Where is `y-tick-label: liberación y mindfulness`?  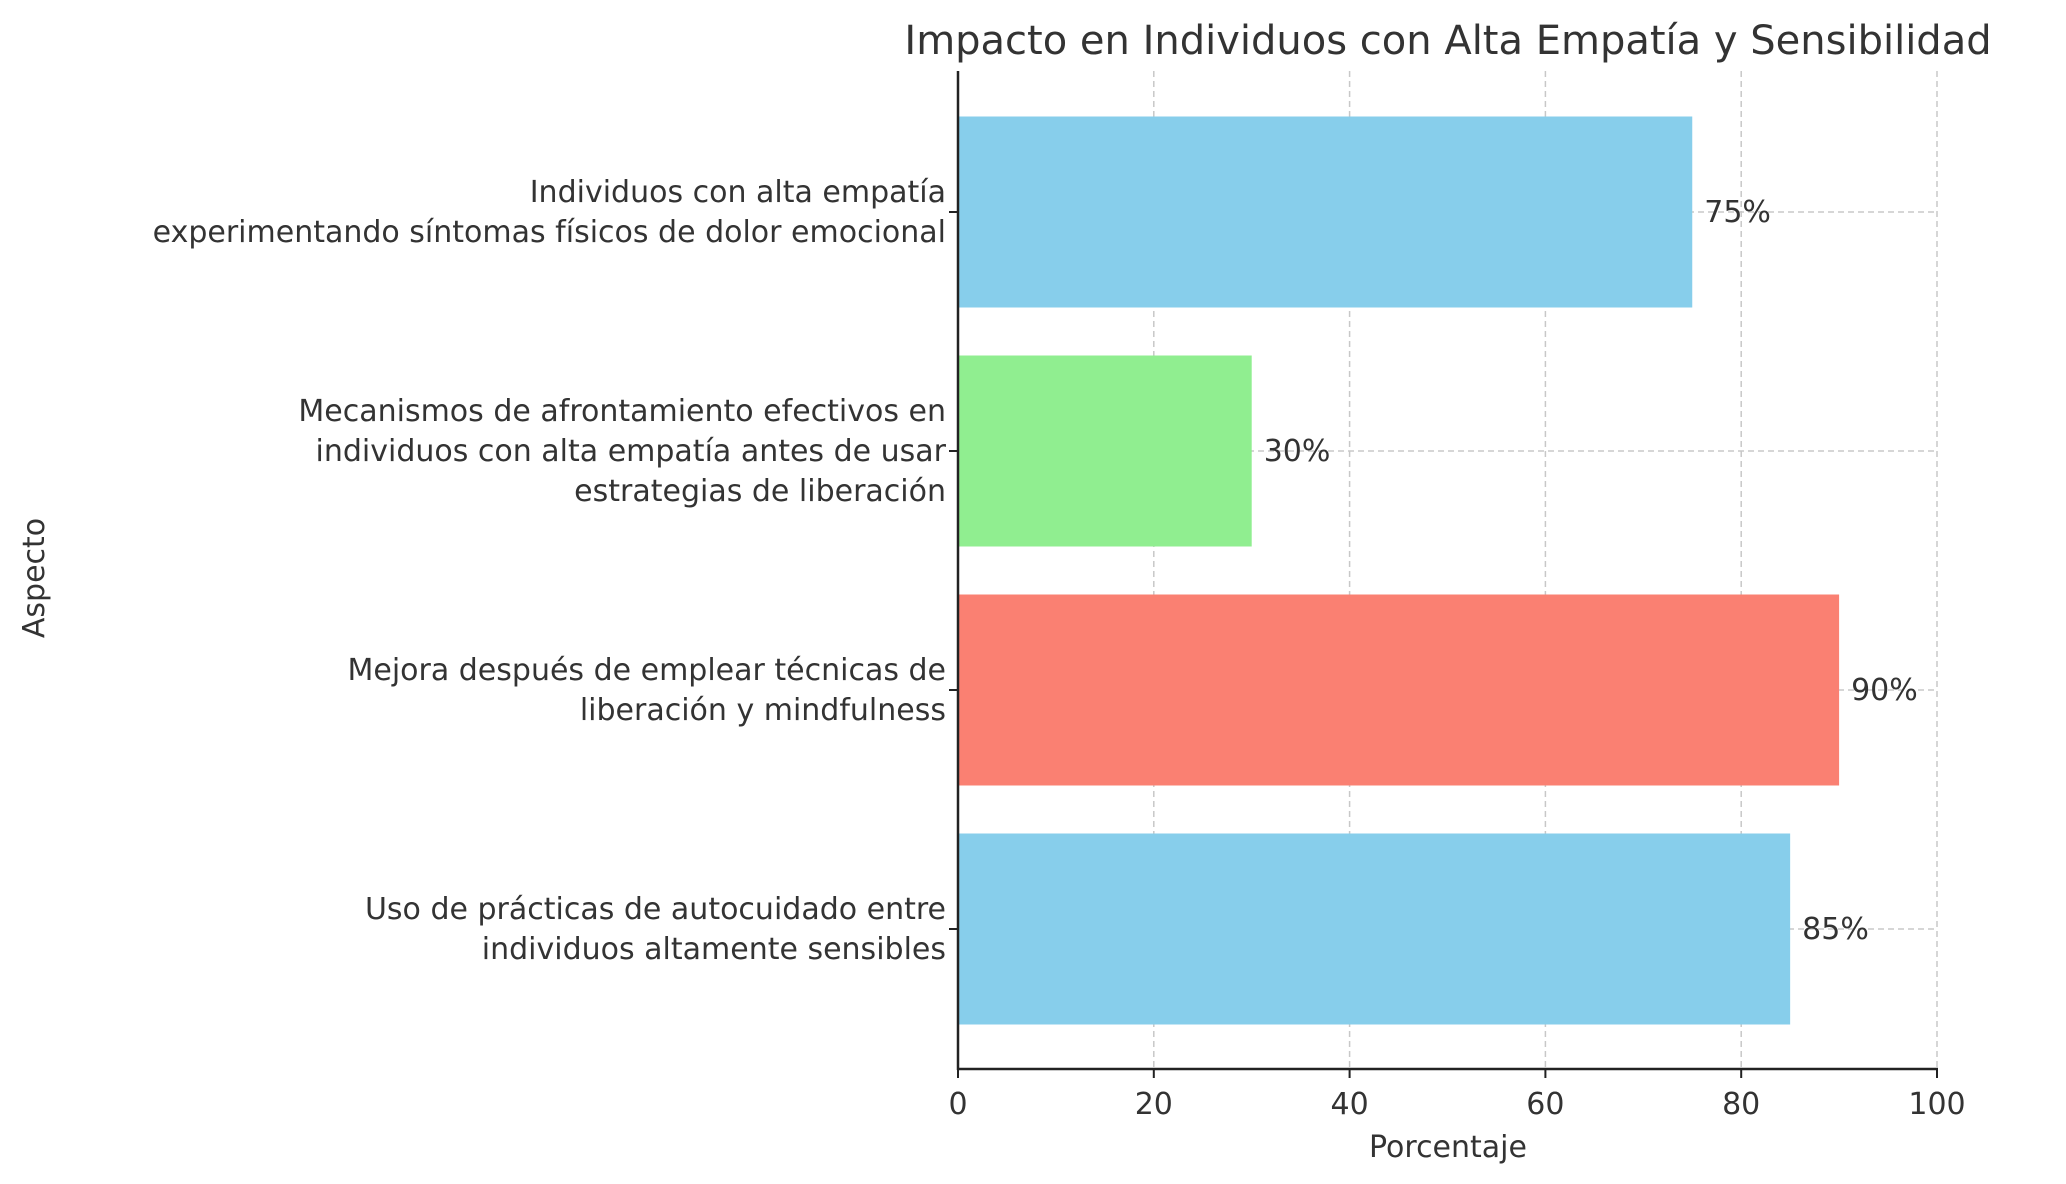 y-tick-label: liberación y mindfulness is located at coordinates (763, 710).